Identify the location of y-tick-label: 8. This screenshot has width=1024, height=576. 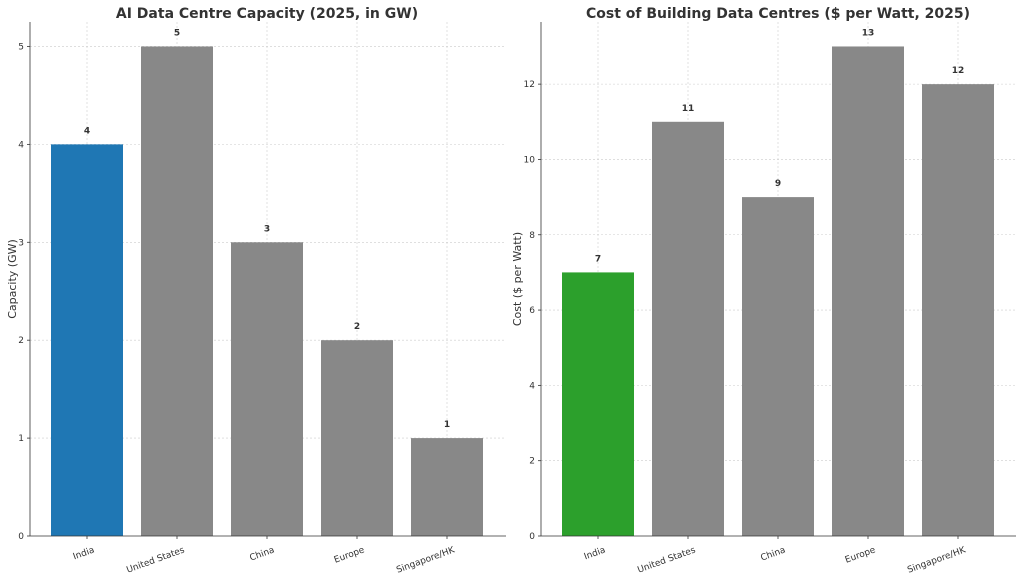
(532, 236).